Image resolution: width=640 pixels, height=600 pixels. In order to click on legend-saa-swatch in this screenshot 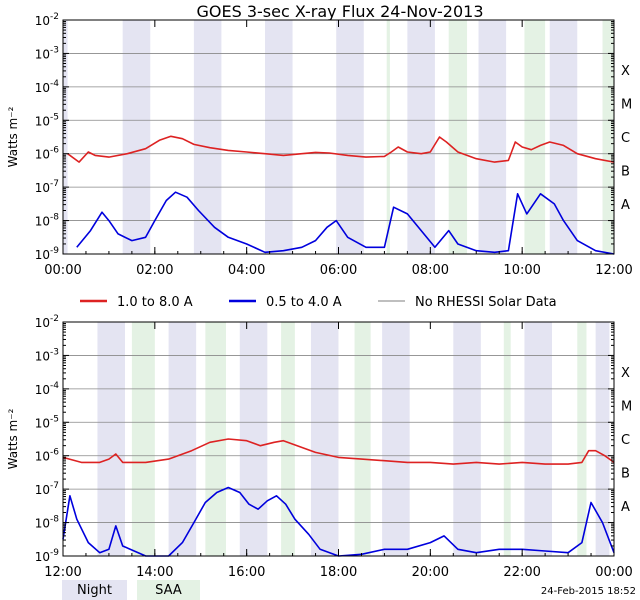, I will do `click(168, 590)`.